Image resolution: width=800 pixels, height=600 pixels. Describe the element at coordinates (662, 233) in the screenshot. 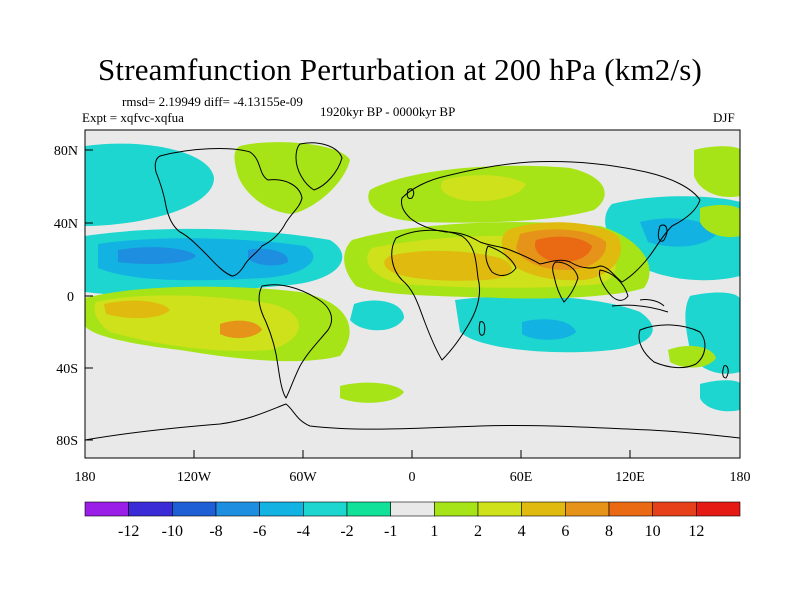

I see `coastline-japan` at that location.